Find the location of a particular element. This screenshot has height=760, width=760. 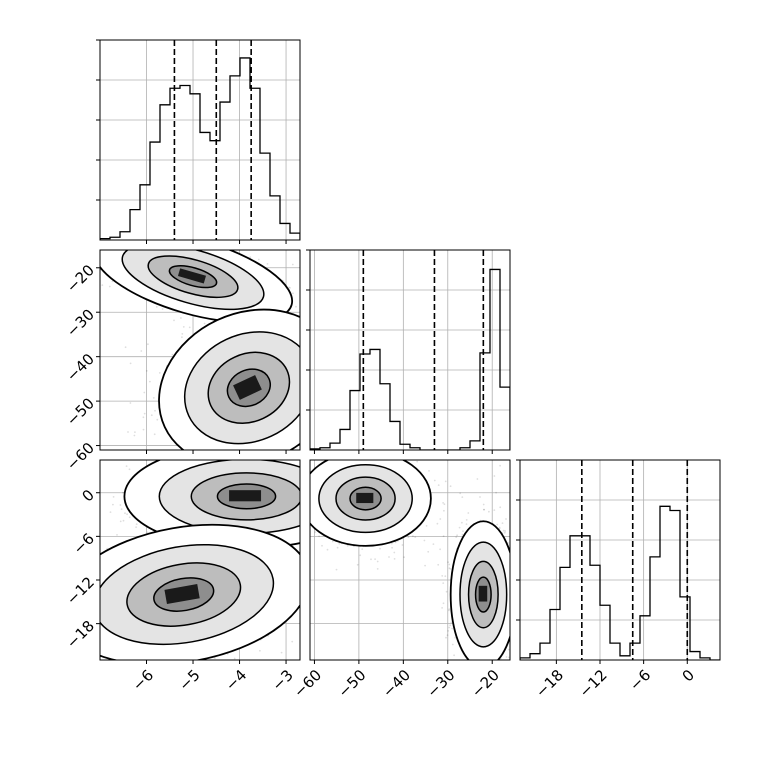

density-panel-0-1: −60 −50 −40 −30 −20 is located at coordinates (205, 326).